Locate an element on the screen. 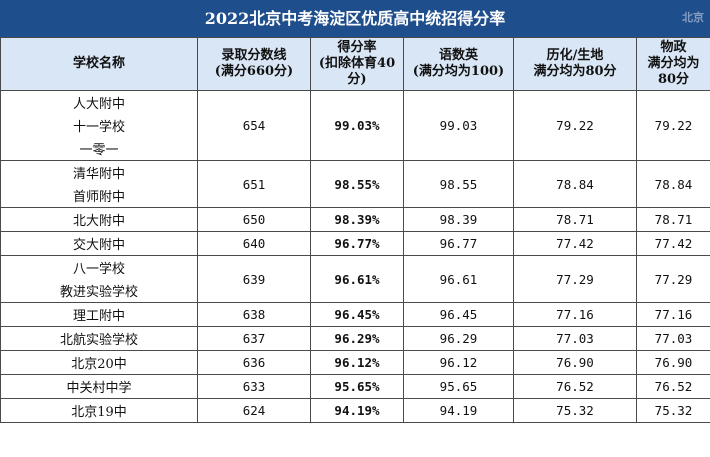 The width and height of the screenshot is (710, 457). school-name: 清华附中 is located at coordinates (99, 172).